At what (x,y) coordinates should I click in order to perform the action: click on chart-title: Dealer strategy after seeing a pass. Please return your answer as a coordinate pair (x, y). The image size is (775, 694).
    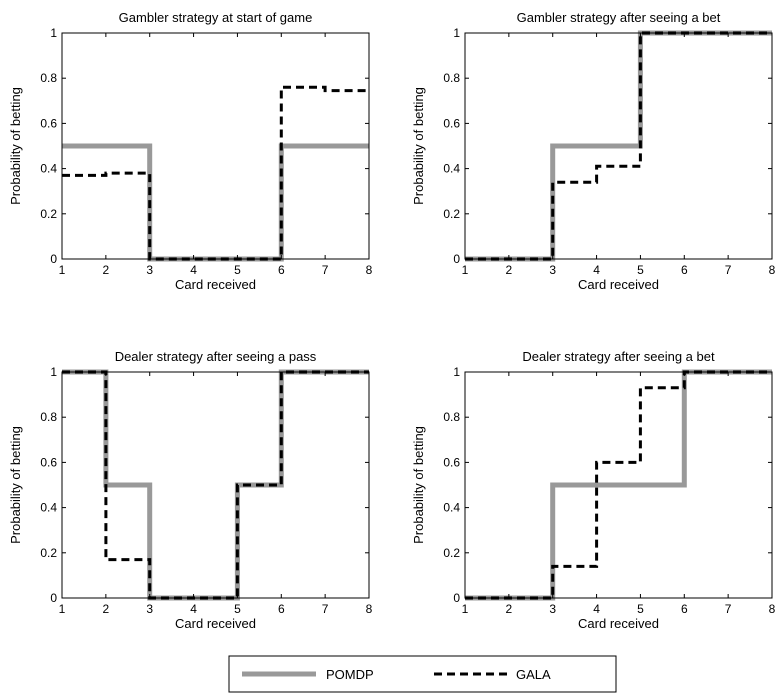
    Looking at the image, I should click on (216, 356).